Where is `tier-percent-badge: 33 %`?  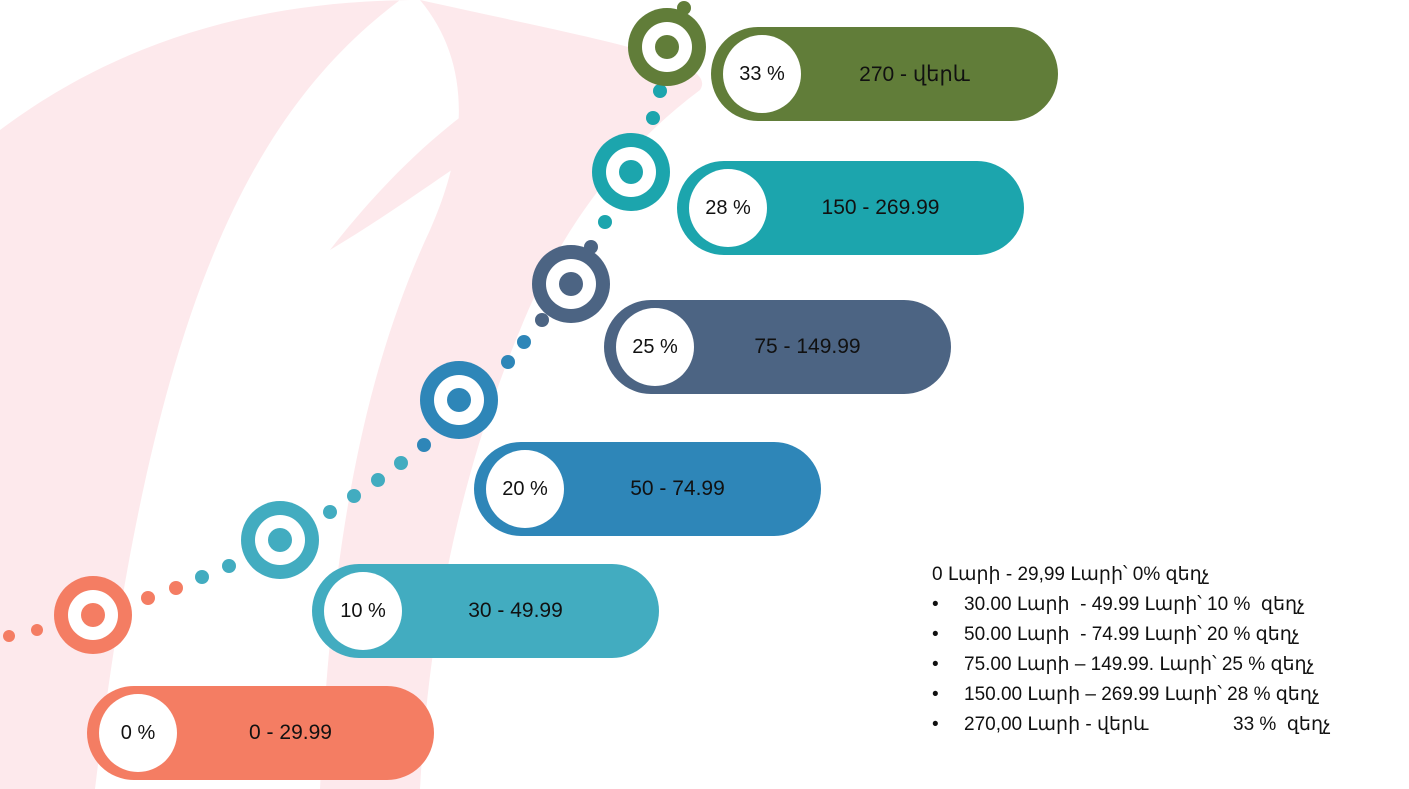
tier-percent-badge: 33 % is located at coordinates (762, 74).